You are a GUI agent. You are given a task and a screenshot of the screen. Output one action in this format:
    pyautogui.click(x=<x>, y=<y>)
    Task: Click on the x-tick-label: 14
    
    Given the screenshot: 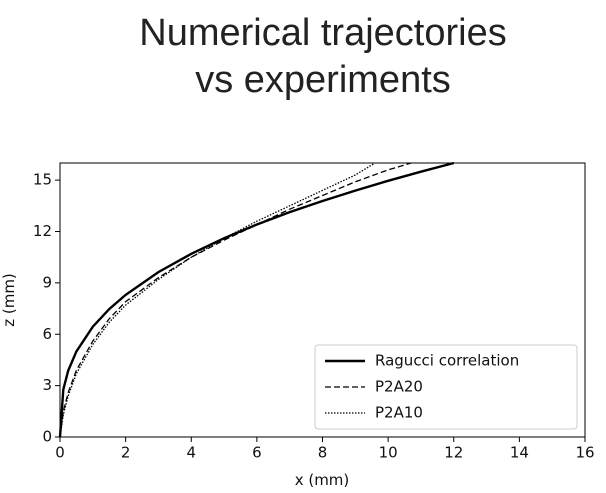 What is the action you would take?
    pyautogui.click(x=519, y=453)
    